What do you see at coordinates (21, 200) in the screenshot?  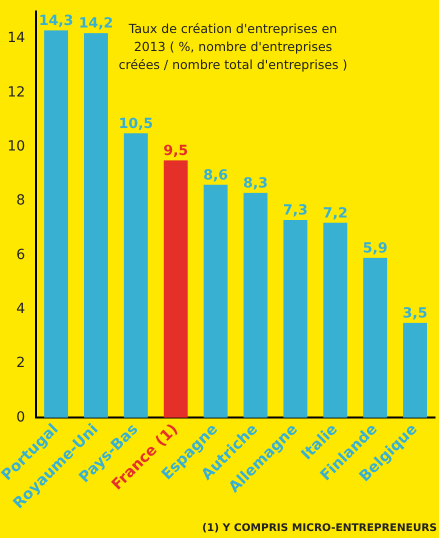 I see `y-tick-label: 8` at bounding box center [21, 200].